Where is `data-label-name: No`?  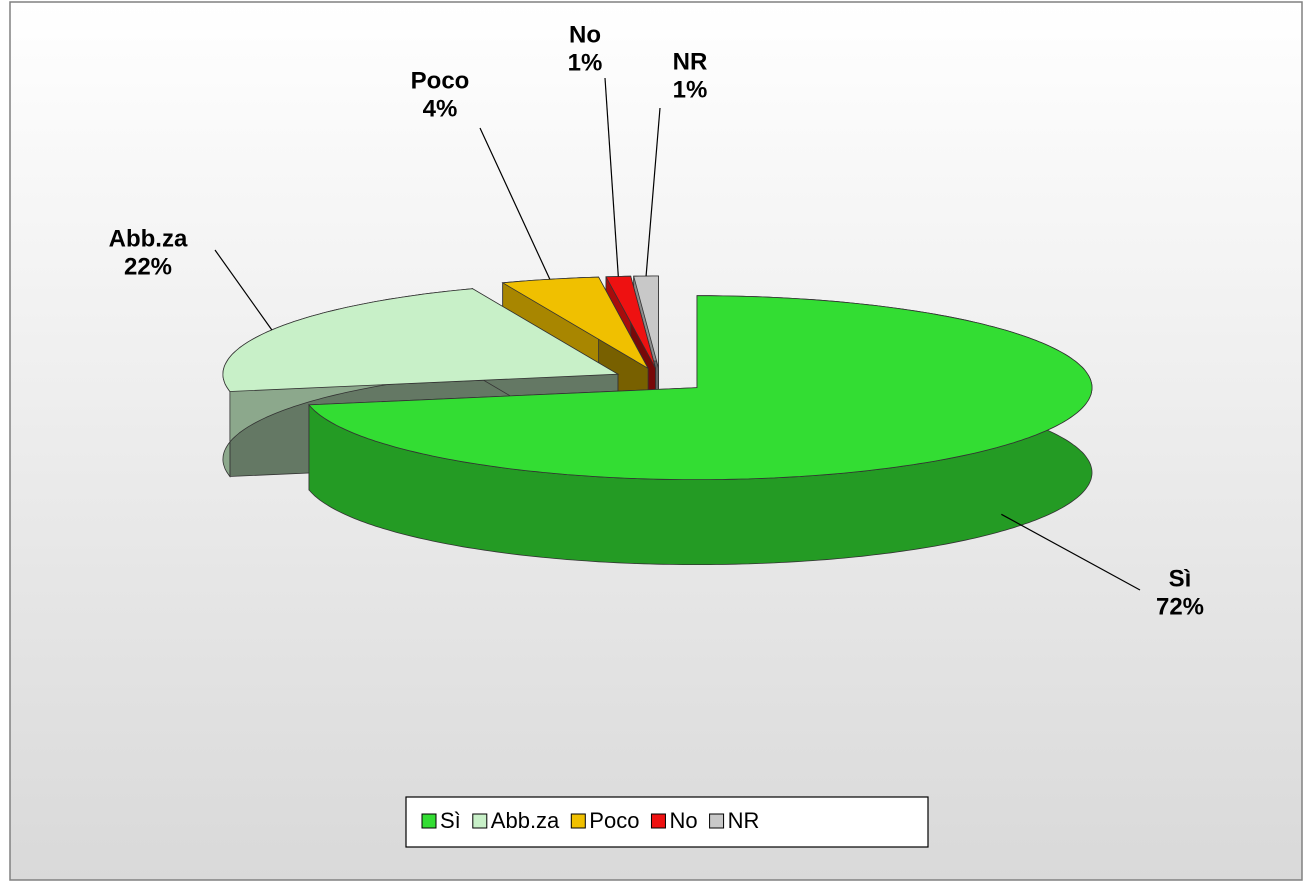 data-label-name: No is located at coordinates (585, 34).